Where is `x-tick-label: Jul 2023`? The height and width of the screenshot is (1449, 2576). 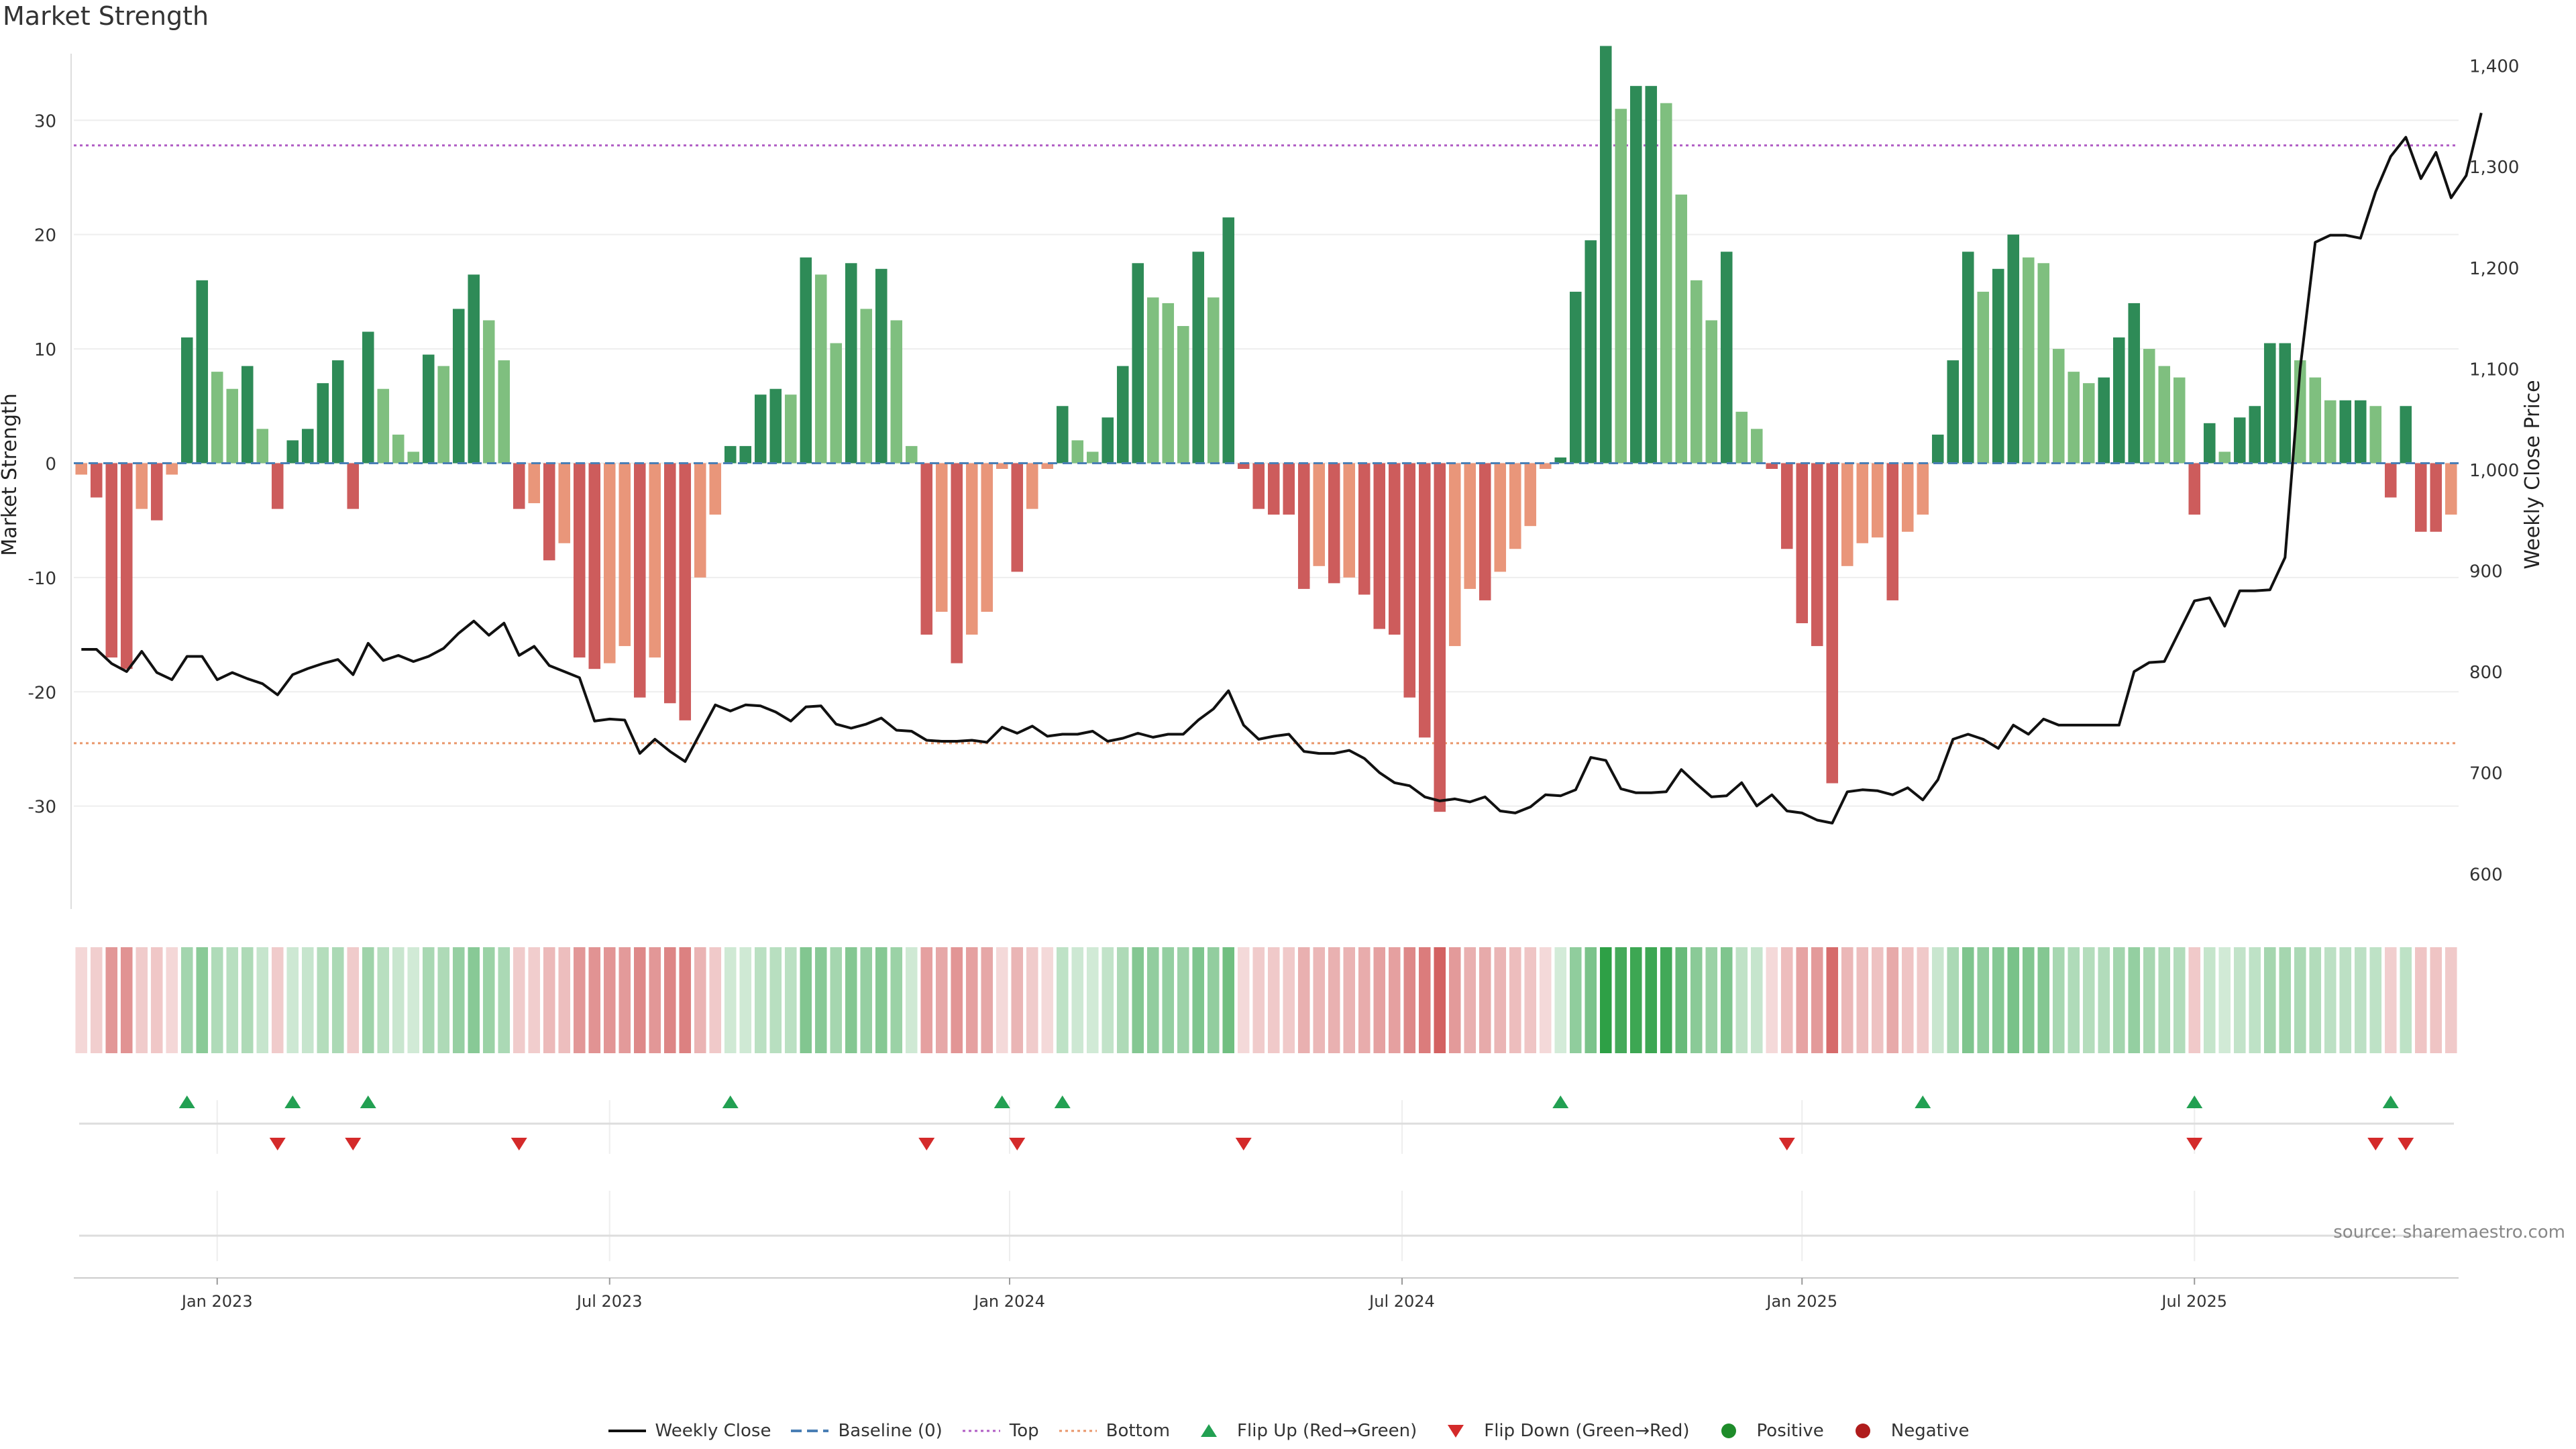 x-tick-label: Jul 2023 is located at coordinates (609, 1301).